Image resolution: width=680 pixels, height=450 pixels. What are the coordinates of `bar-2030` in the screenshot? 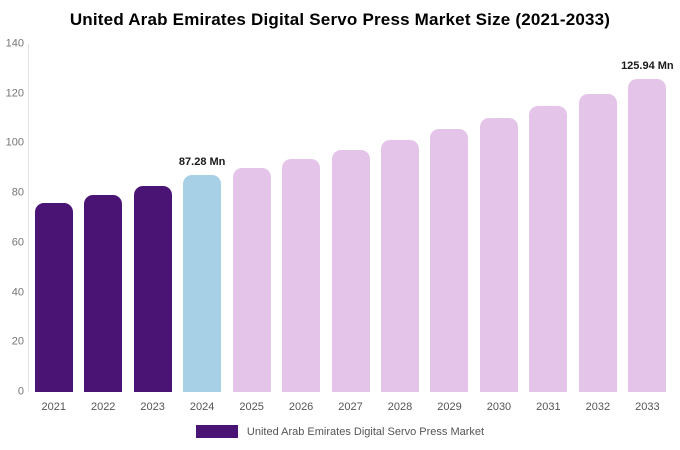 It's located at (498, 254).